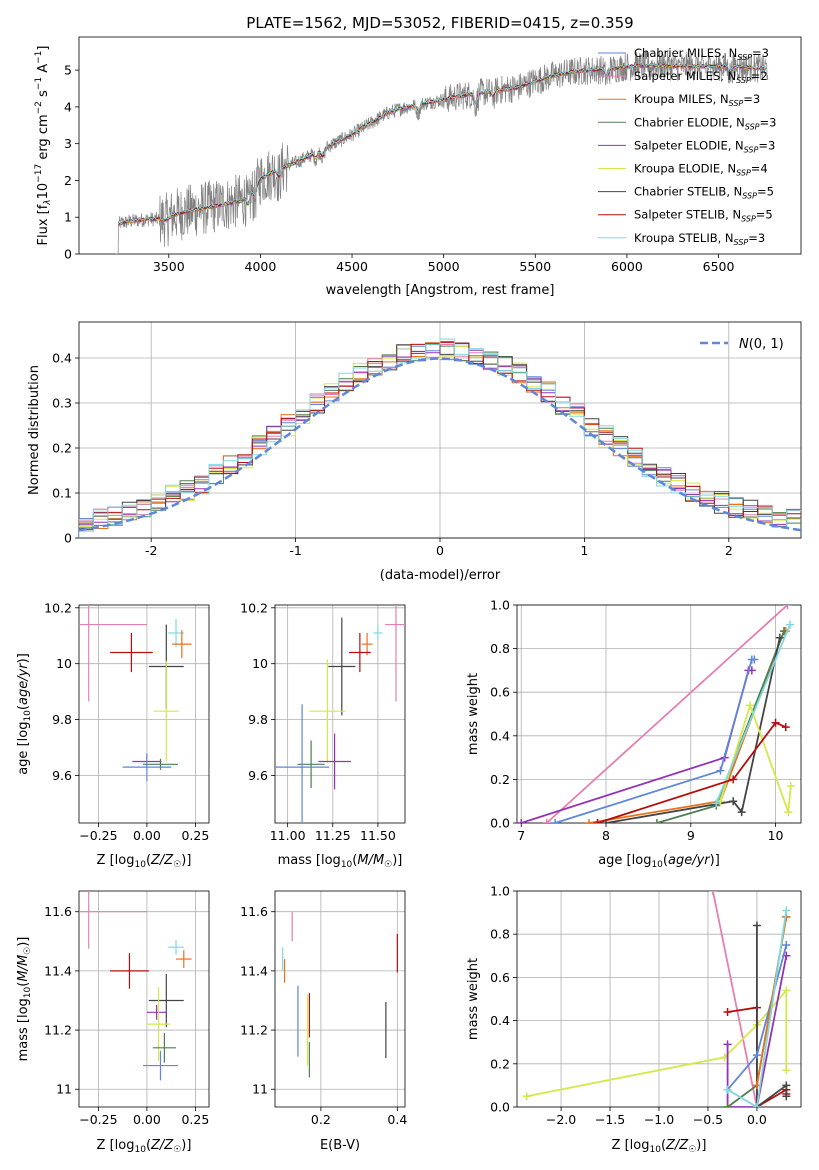 The height and width of the screenshot is (1170, 819). What do you see at coordinates (697, 100) in the screenshot?
I see `legend-label: Kroupa MILES, NSSP=3` at bounding box center [697, 100].